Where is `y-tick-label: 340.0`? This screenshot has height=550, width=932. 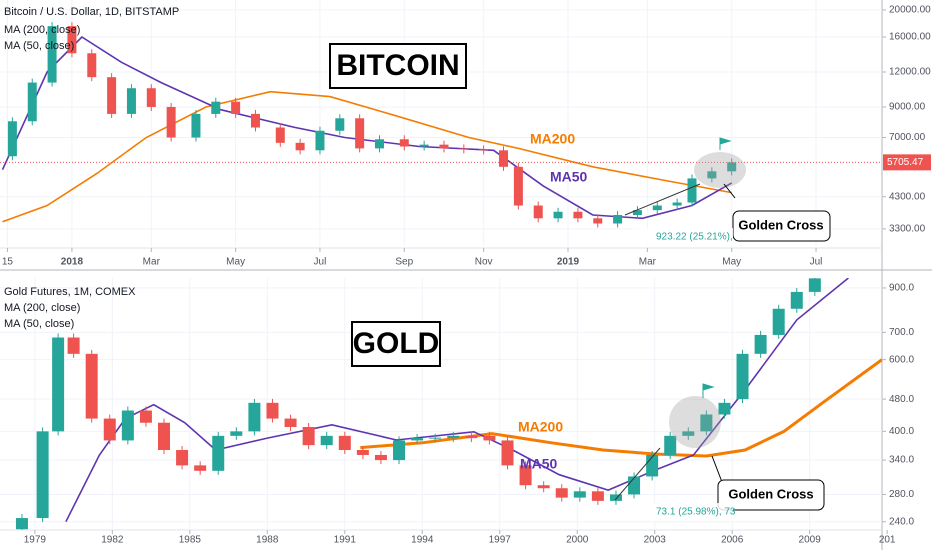
y-tick-label: 340.0 is located at coordinates (901, 460).